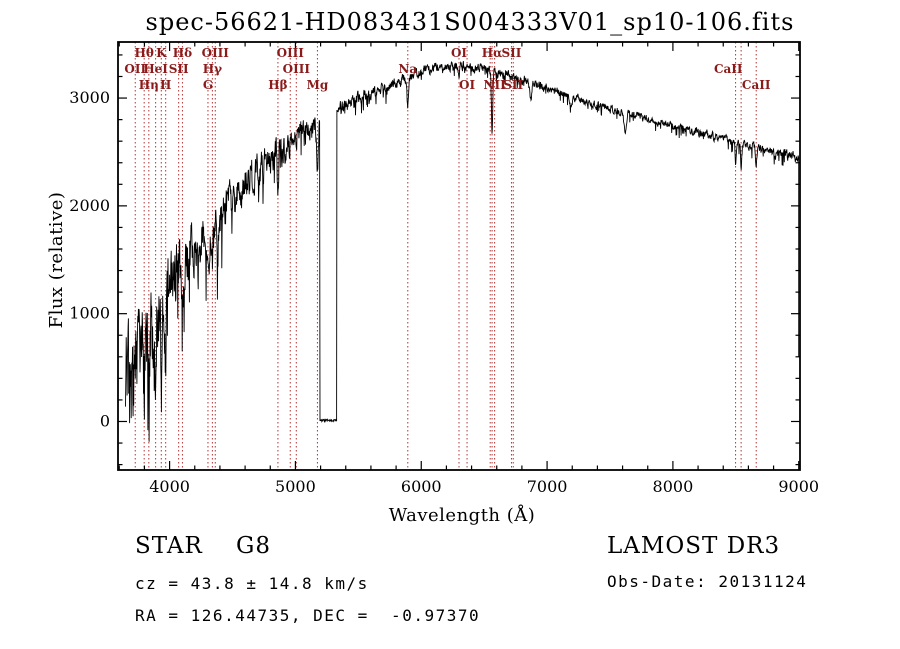 The width and height of the screenshot is (900, 649). I want to click on x-axis-label: Wavelength (Å), so click(462, 515).